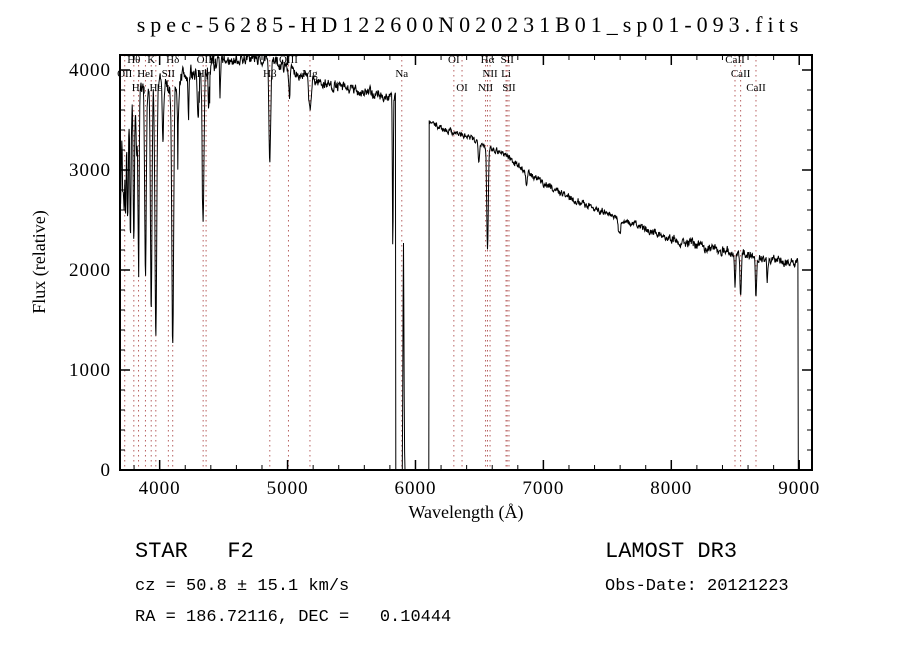 This screenshot has height=649, width=900. I want to click on x-tick-label: 4000, so click(160, 488).